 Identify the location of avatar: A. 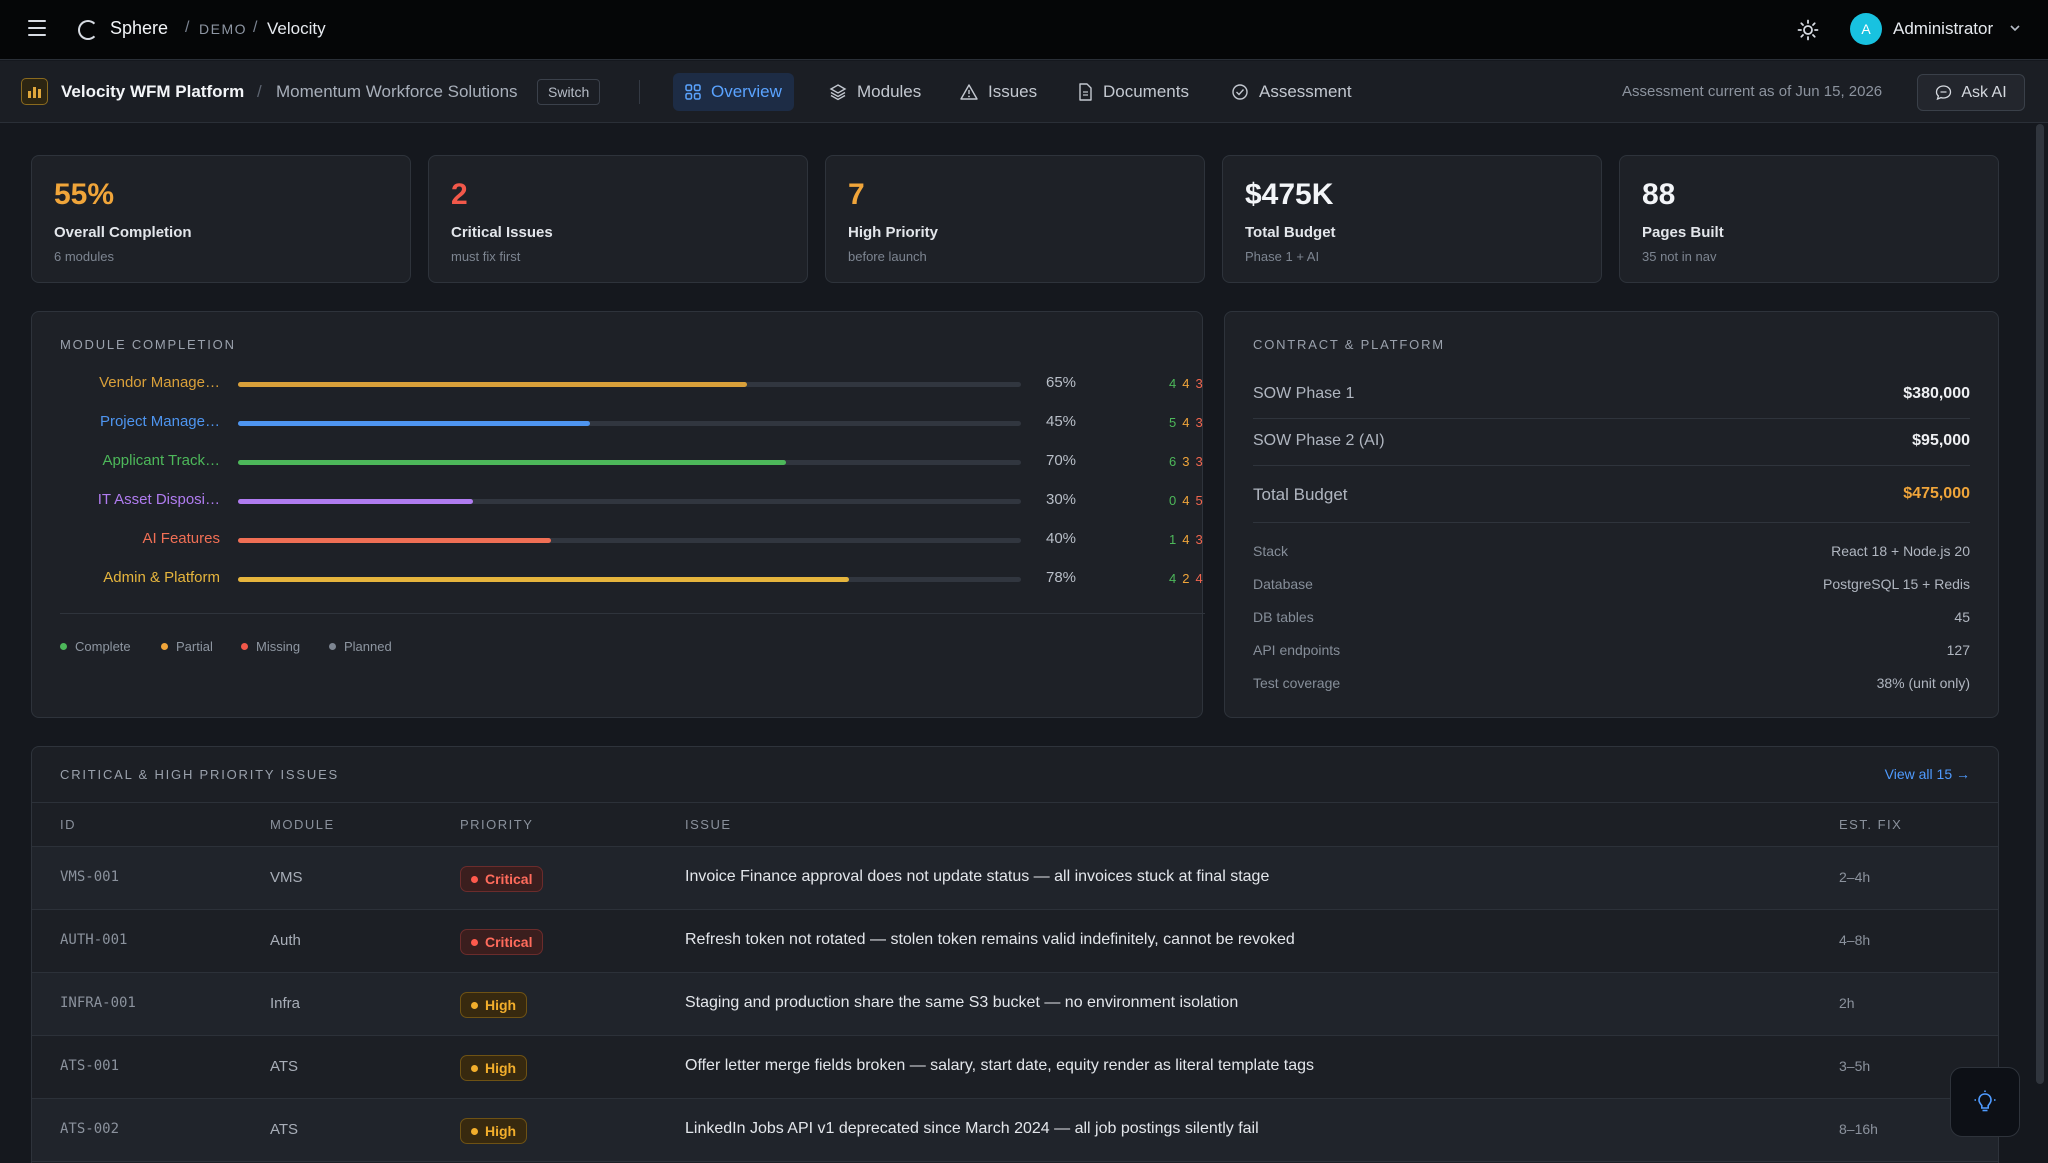
(1866, 29).